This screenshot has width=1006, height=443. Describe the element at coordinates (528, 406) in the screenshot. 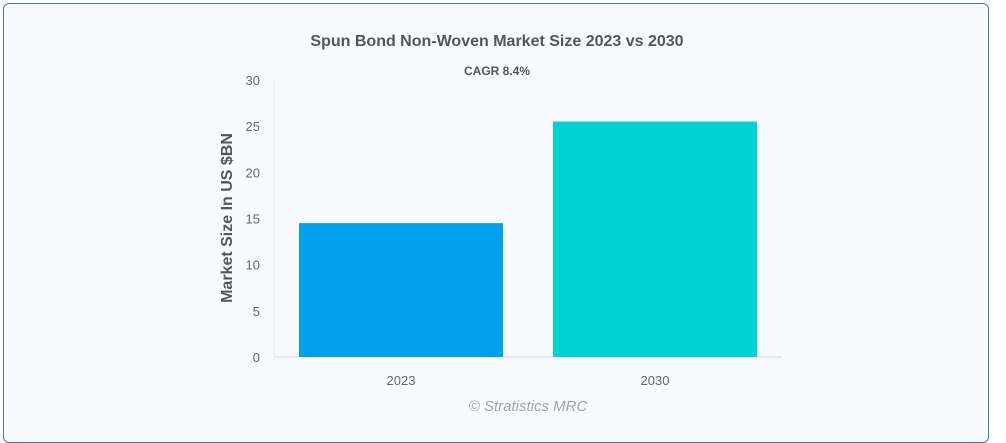

I see `credit-watermark: © Stratistics MRC` at that location.